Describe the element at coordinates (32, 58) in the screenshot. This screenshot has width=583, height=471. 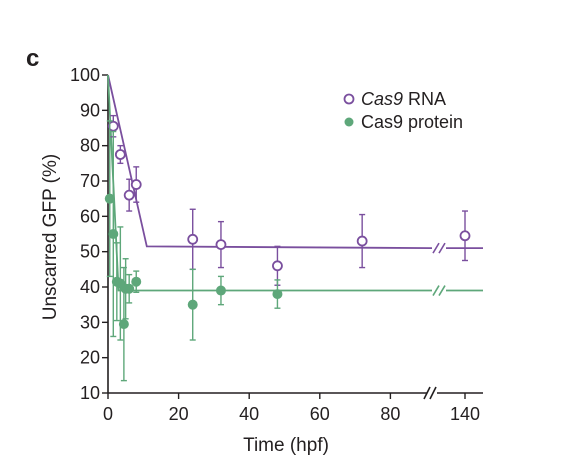
I see `panel-label: c` at that location.